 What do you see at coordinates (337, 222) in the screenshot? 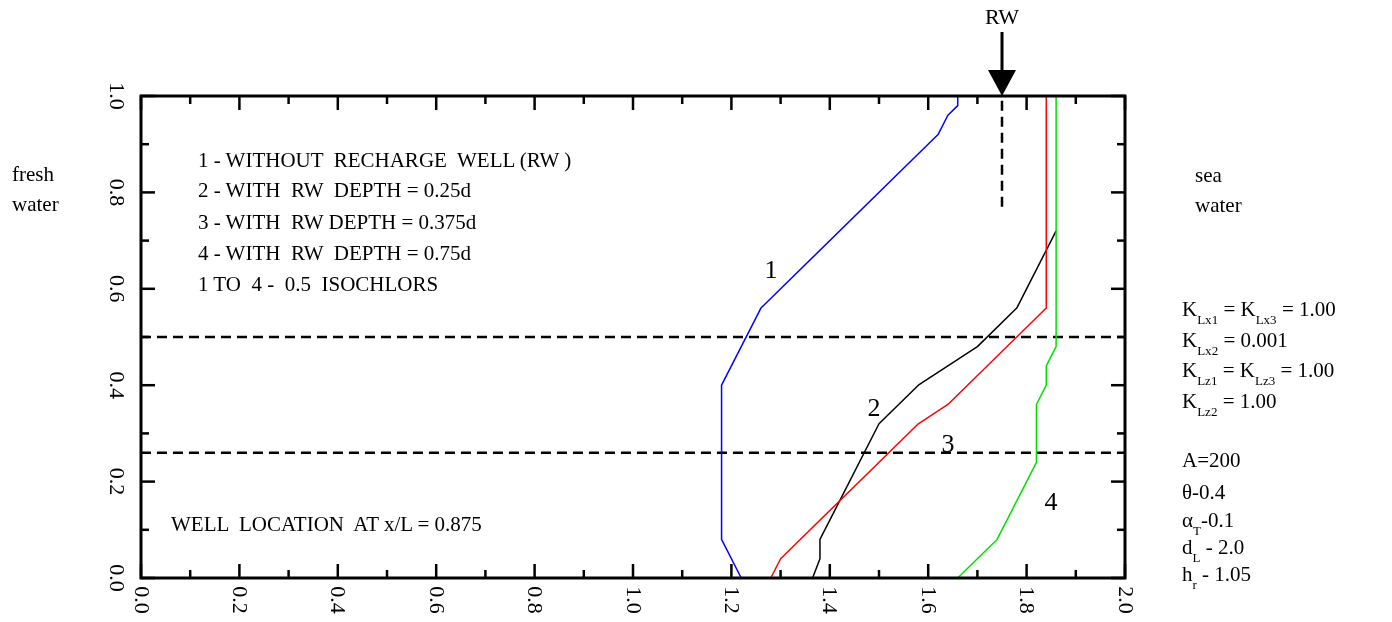
I see `annotation: 3 - WITH RW DEPTH = 0.375d` at bounding box center [337, 222].